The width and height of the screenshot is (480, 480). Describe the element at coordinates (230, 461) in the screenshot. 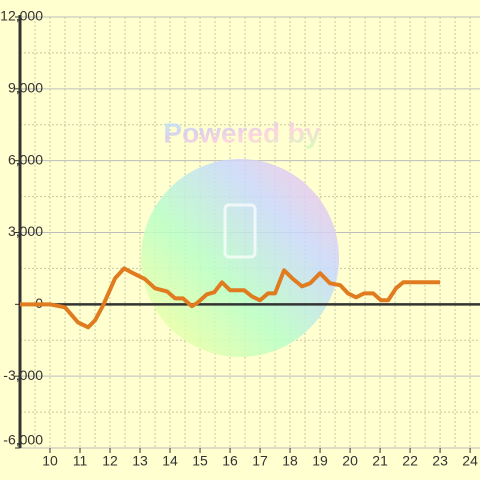

I see `x-tick-label: 16` at that location.